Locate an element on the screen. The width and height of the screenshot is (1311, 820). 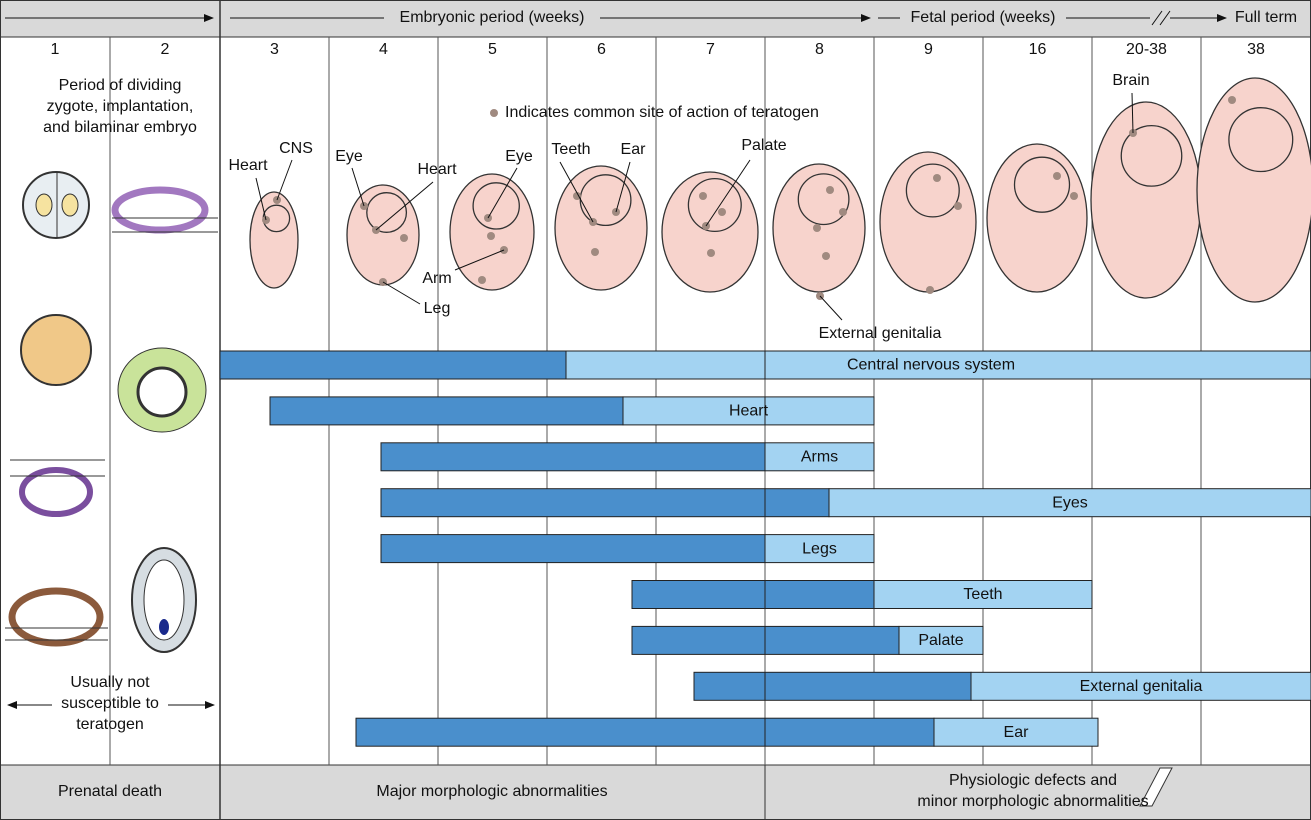
annotation: Ear is located at coordinates (634, 149).